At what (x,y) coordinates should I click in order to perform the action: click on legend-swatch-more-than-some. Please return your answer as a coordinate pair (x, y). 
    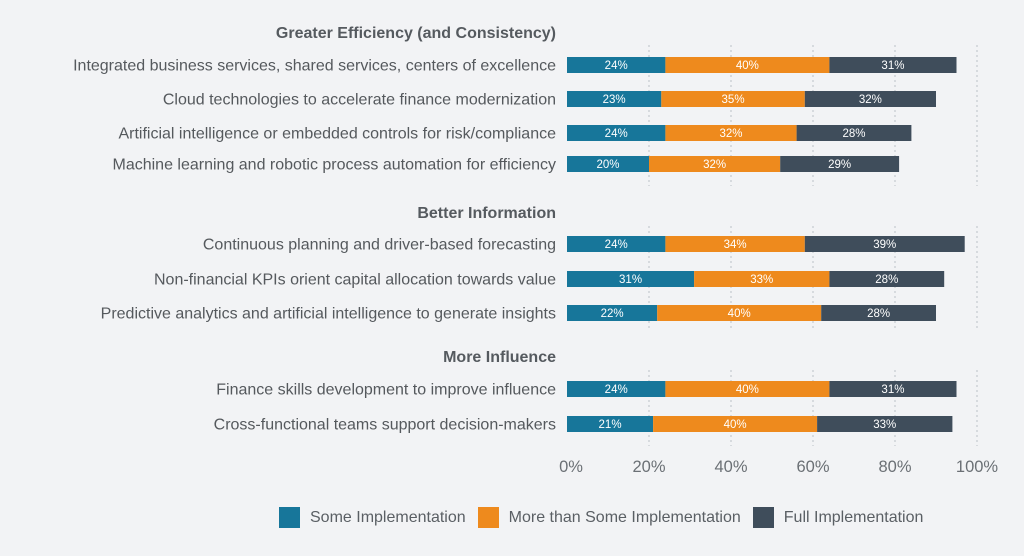
    Looking at the image, I should click on (488, 517).